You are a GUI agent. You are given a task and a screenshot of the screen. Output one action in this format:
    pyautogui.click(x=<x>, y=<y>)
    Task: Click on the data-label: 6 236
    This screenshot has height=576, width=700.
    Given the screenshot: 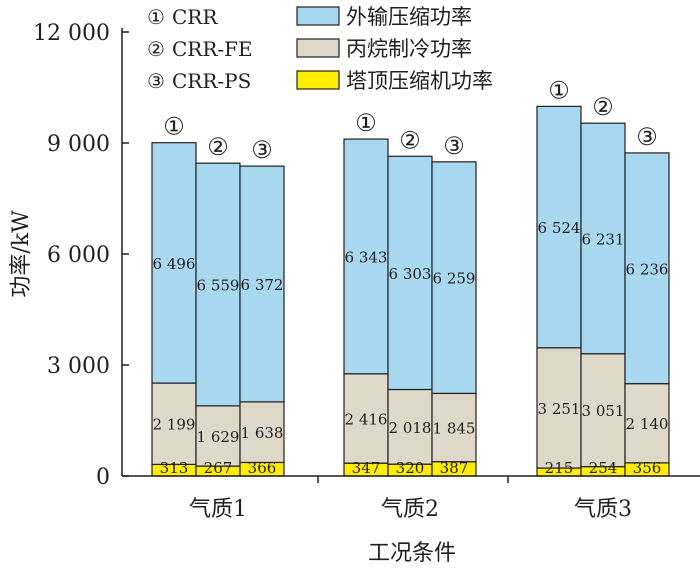 What is the action you would take?
    pyautogui.click(x=647, y=269)
    